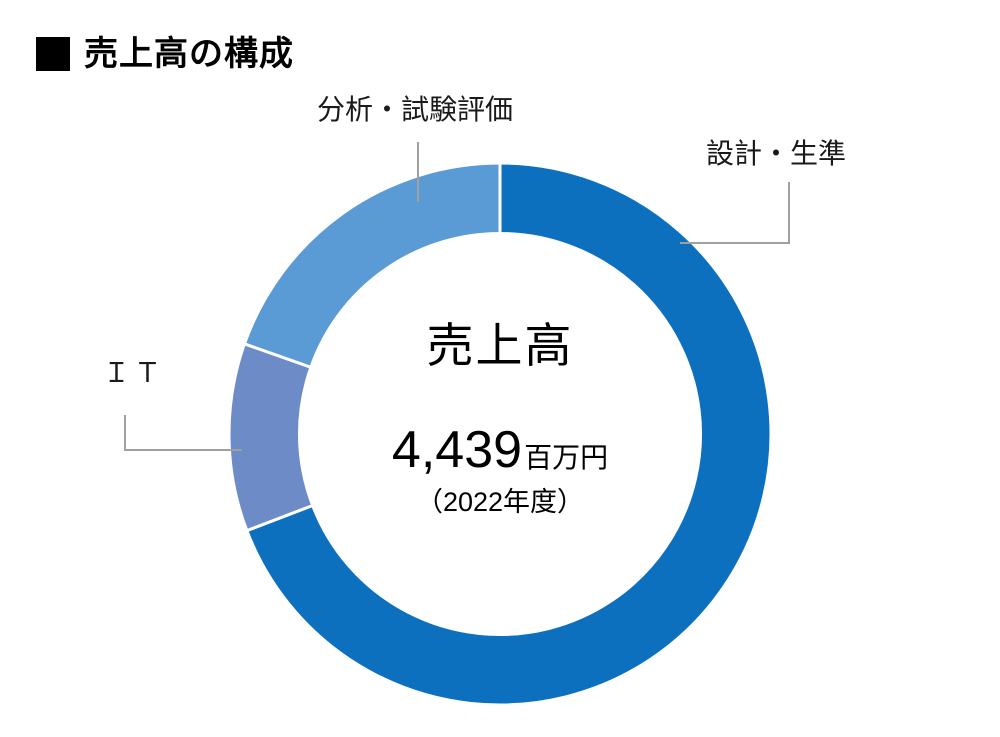  I want to click on segment-label-design: 設計・生準, so click(776, 153).